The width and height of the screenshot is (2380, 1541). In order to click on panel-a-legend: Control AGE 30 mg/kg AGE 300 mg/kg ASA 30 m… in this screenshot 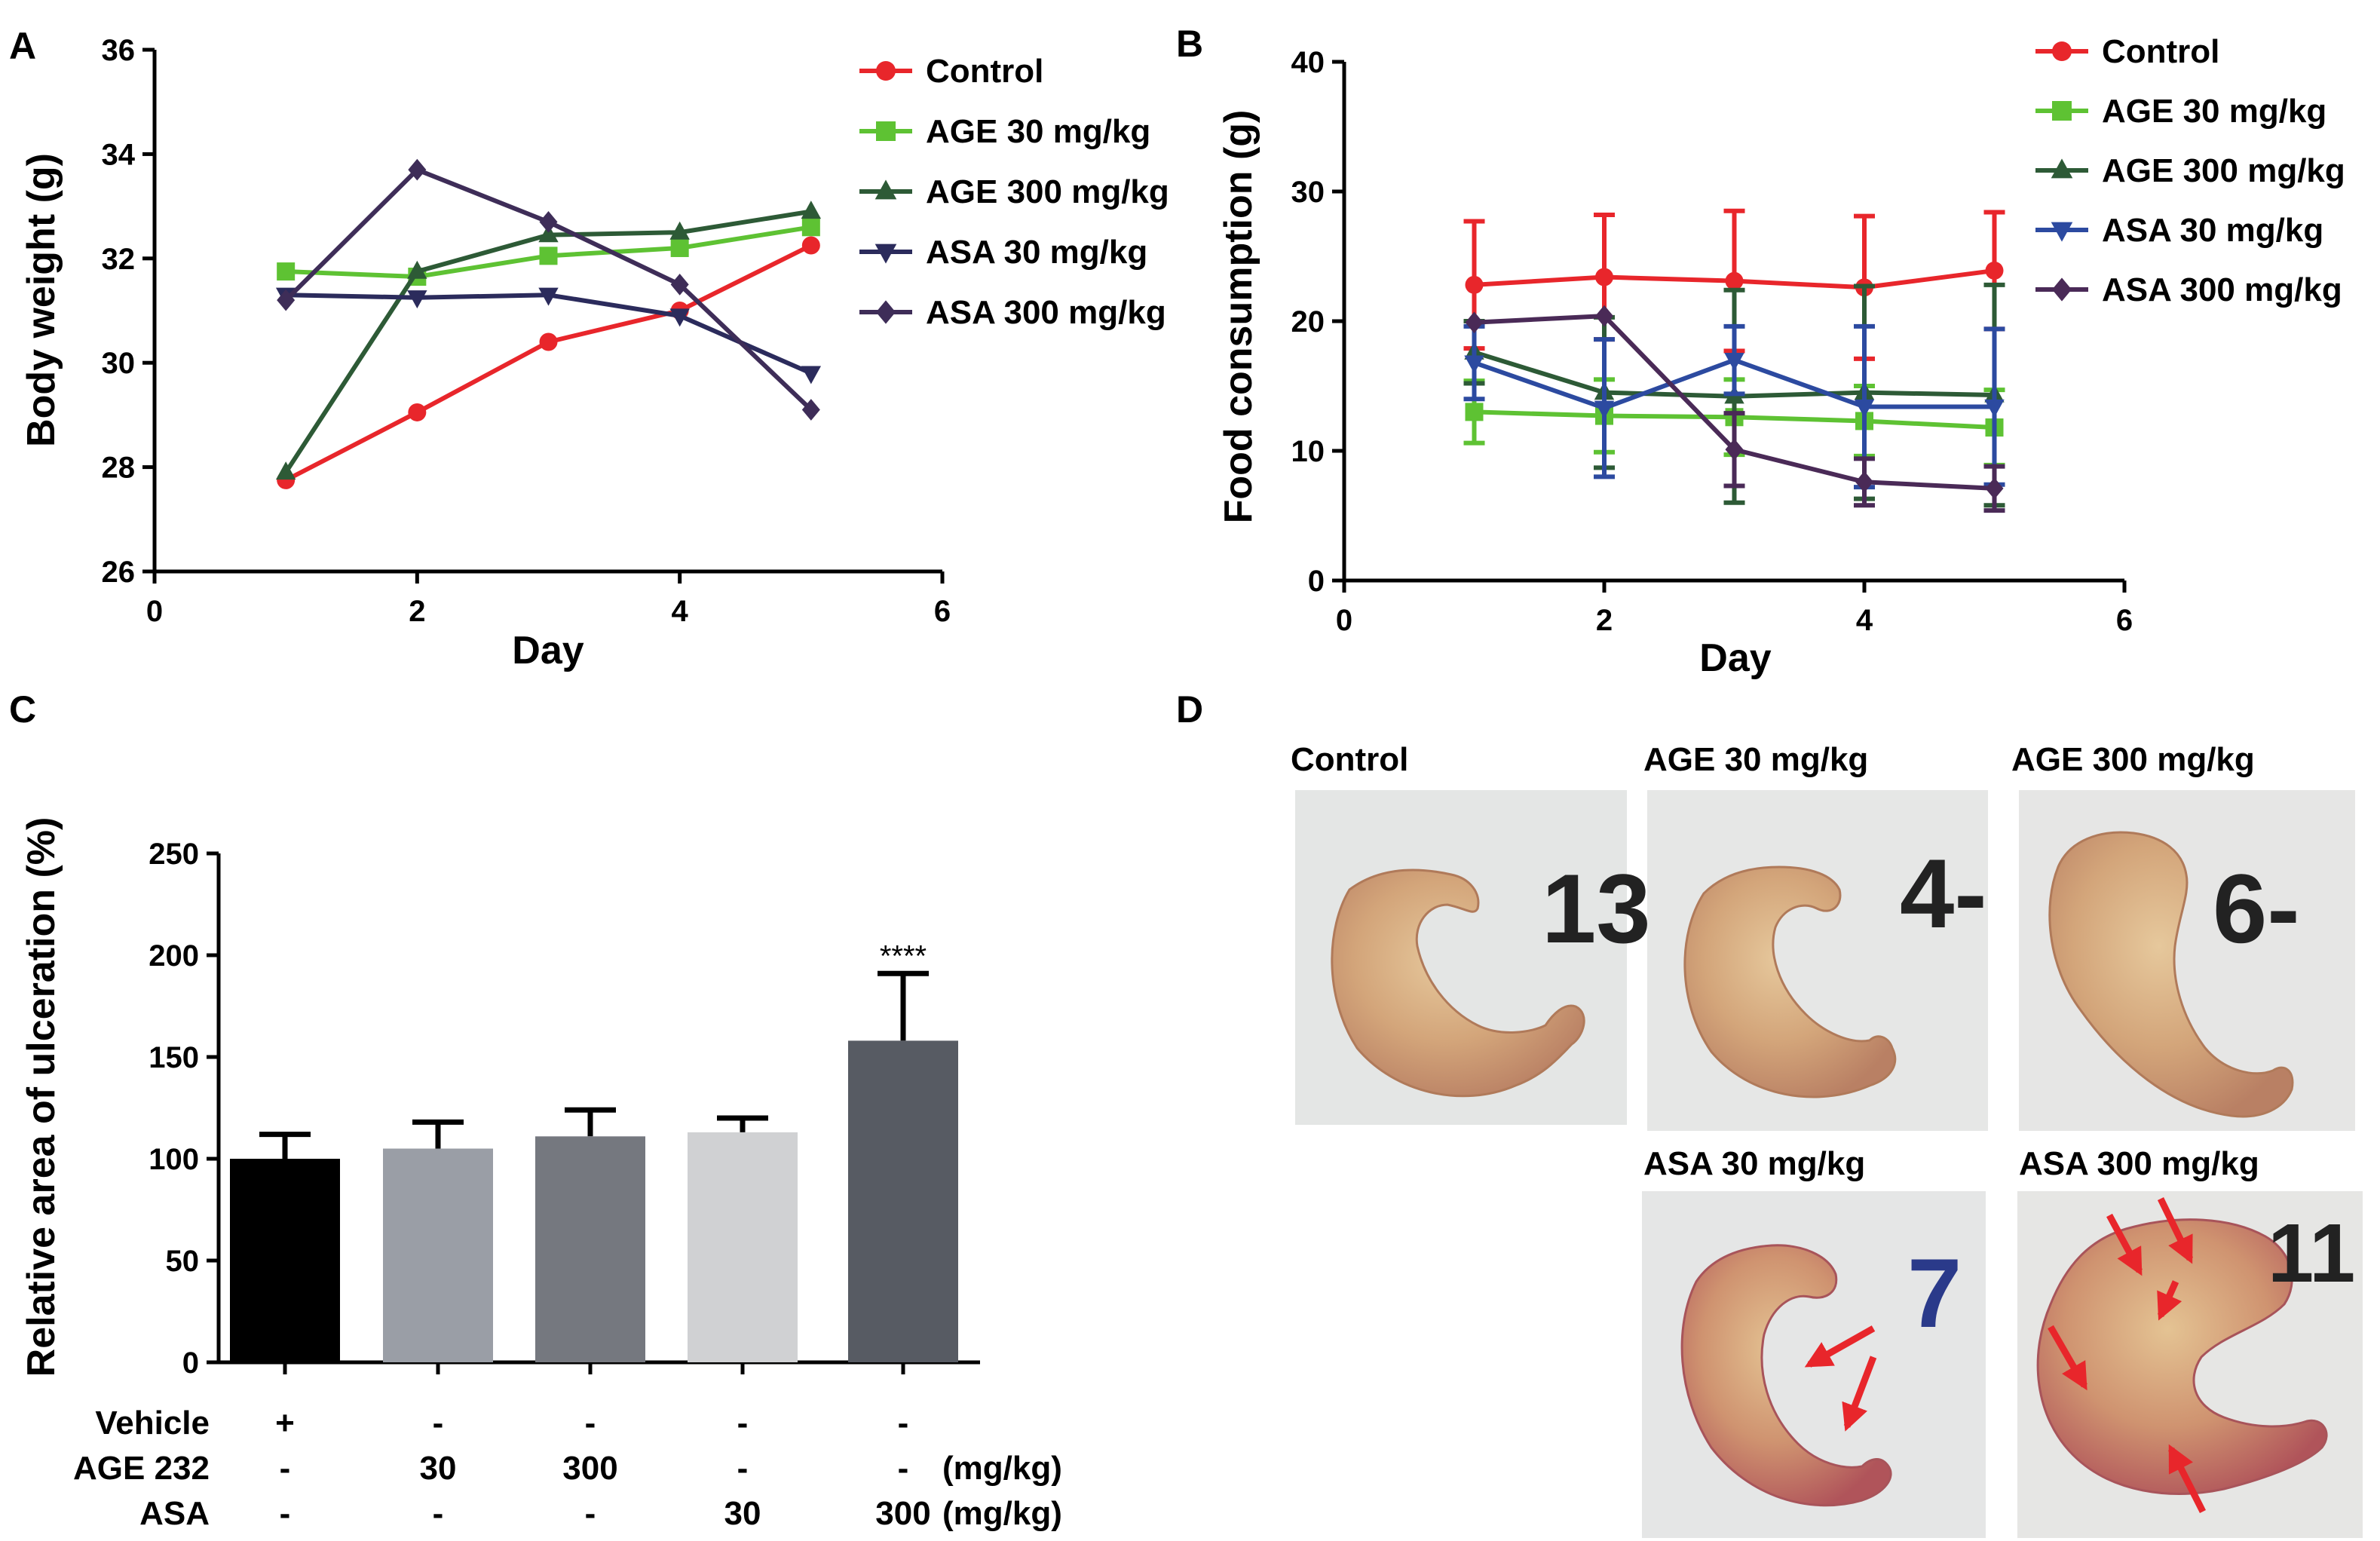, I will do `click(1014, 192)`.